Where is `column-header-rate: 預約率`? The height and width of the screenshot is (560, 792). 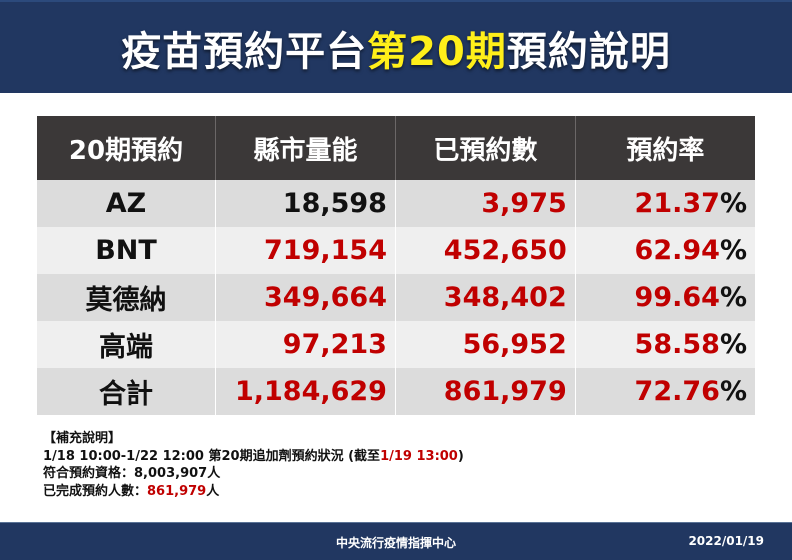 column-header-rate: 預約率 is located at coordinates (665, 148).